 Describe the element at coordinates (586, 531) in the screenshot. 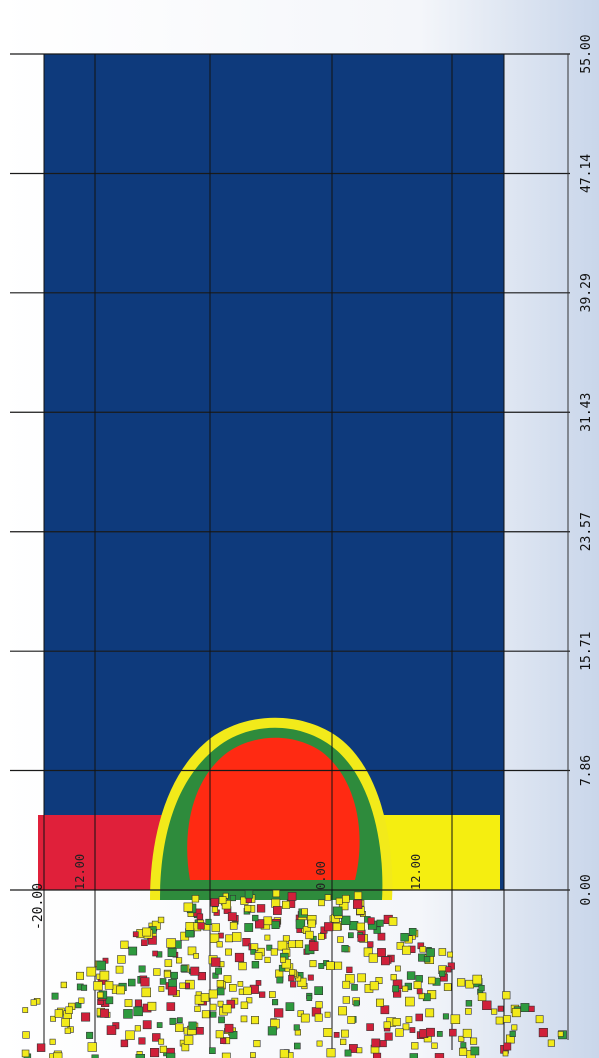

I see `y-tick-label: 23.57` at that location.